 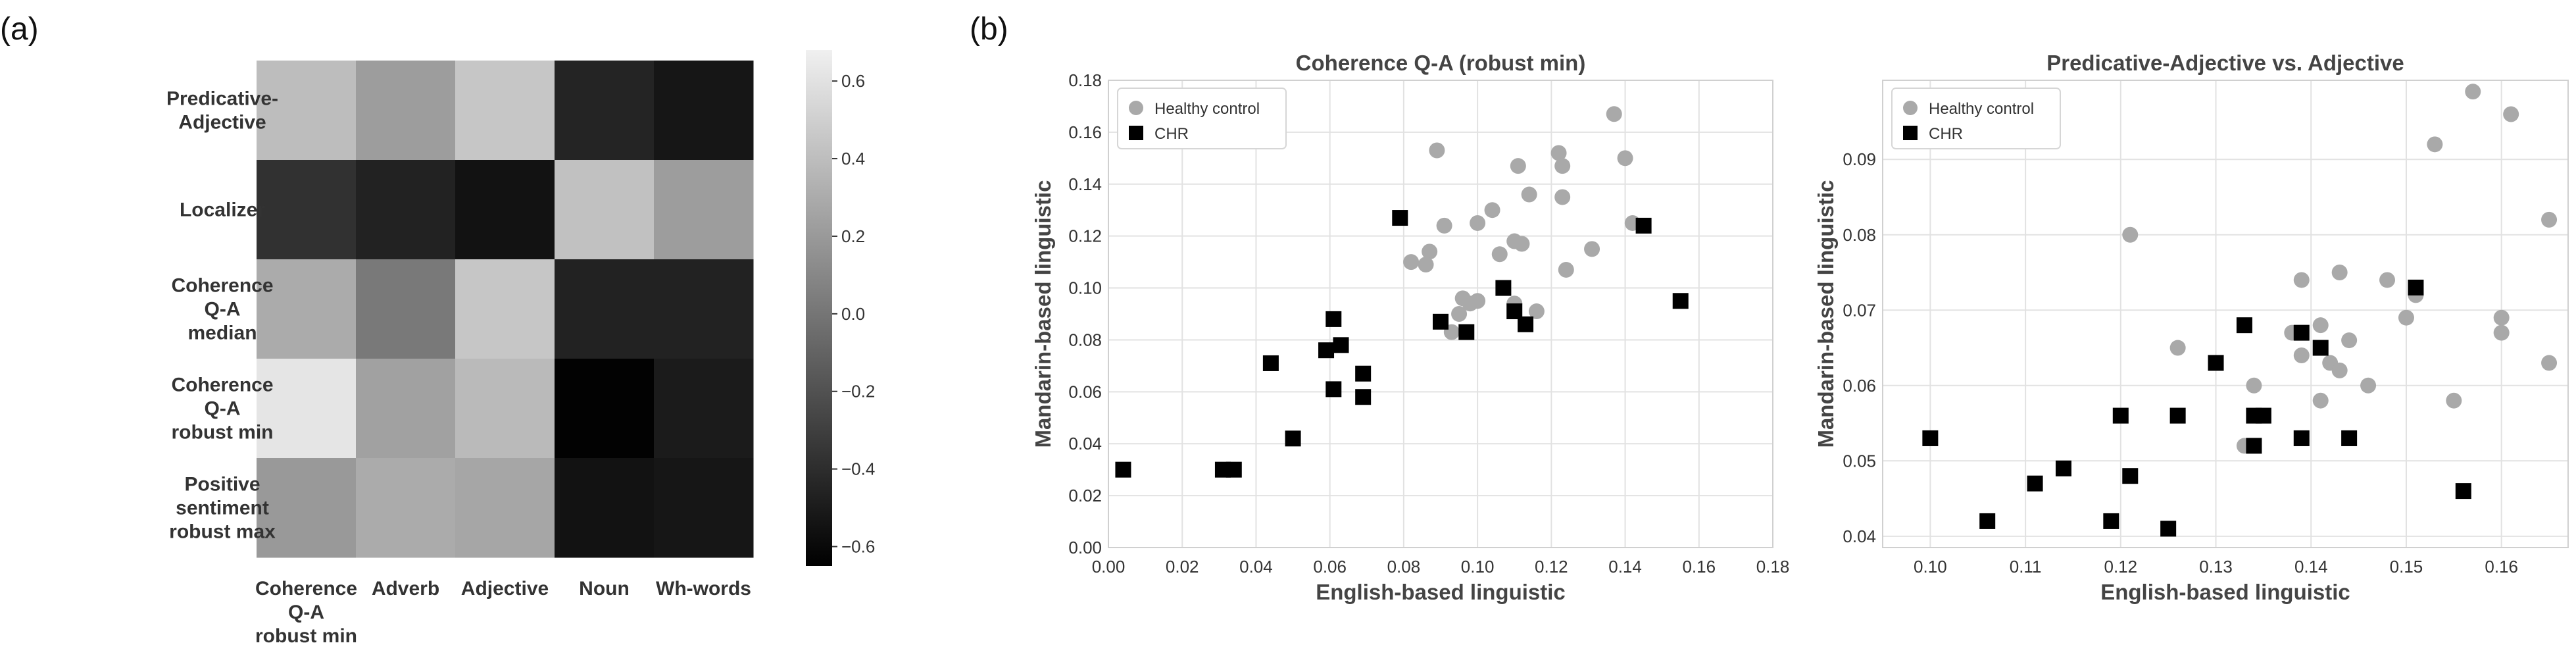 What do you see at coordinates (703, 589) in the screenshot?
I see `heatmap-column-label: Wh-words` at bounding box center [703, 589].